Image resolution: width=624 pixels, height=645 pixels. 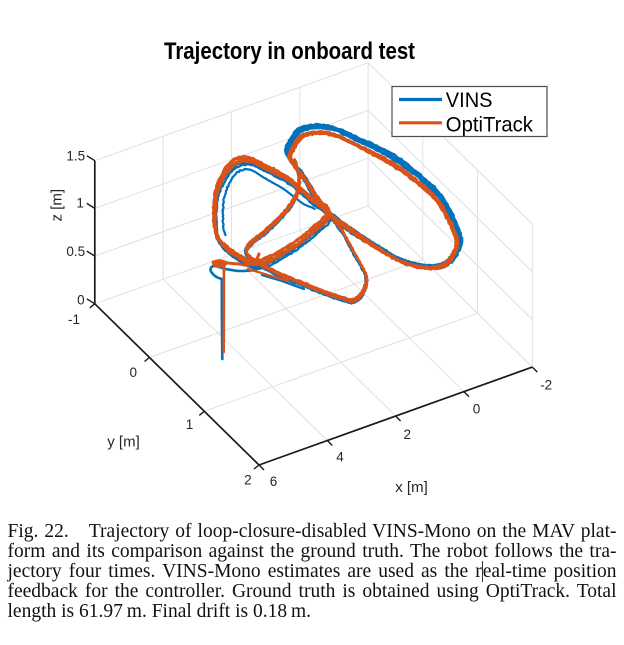 What do you see at coordinates (123, 442) in the screenshot?
I see `svg-text: y [m]` at bounding box center [123, 442].